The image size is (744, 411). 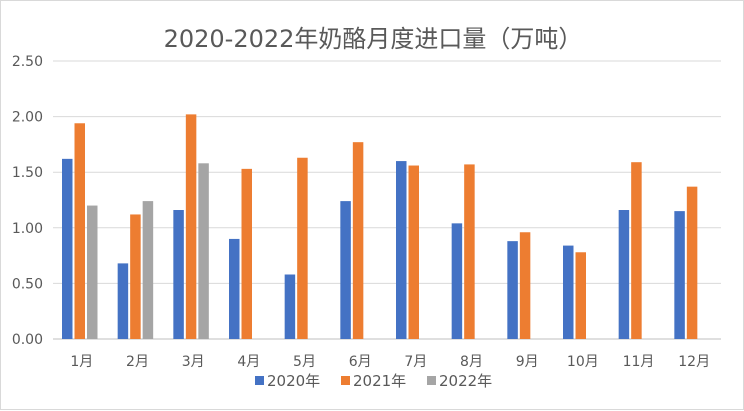 I want to click on x-tick-label: 8月, so click(x=471, y=362).